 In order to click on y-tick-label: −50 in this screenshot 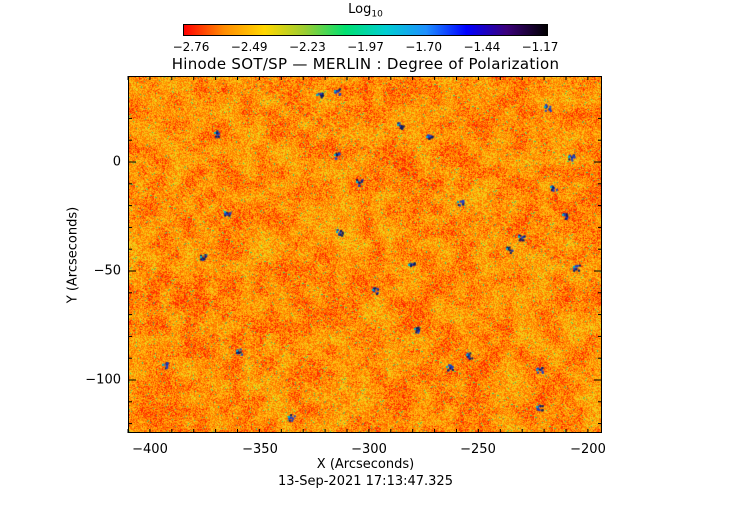, I will do `click(107, 271)`.